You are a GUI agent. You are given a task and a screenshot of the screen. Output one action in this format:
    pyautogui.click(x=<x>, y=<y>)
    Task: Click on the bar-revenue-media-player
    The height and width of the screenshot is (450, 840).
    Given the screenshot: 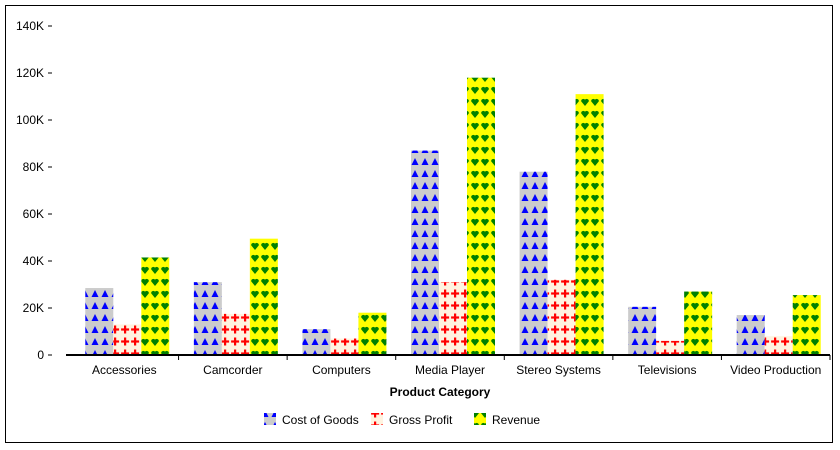 What is the action you would take?
    pyautogui.click(x=481, y=216)
    